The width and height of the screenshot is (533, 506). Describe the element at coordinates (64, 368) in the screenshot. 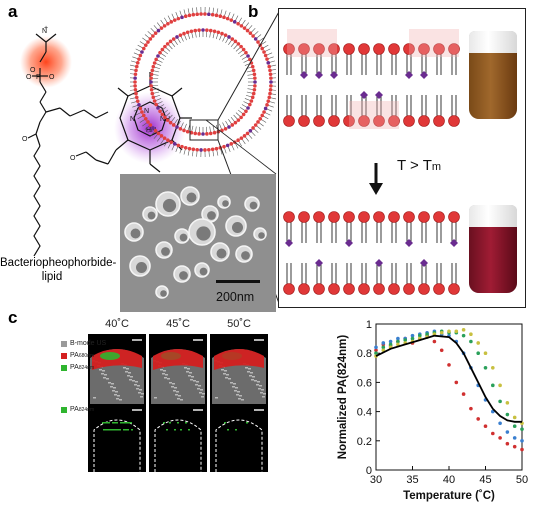

I see `legend-swatch-pa824` at that location.